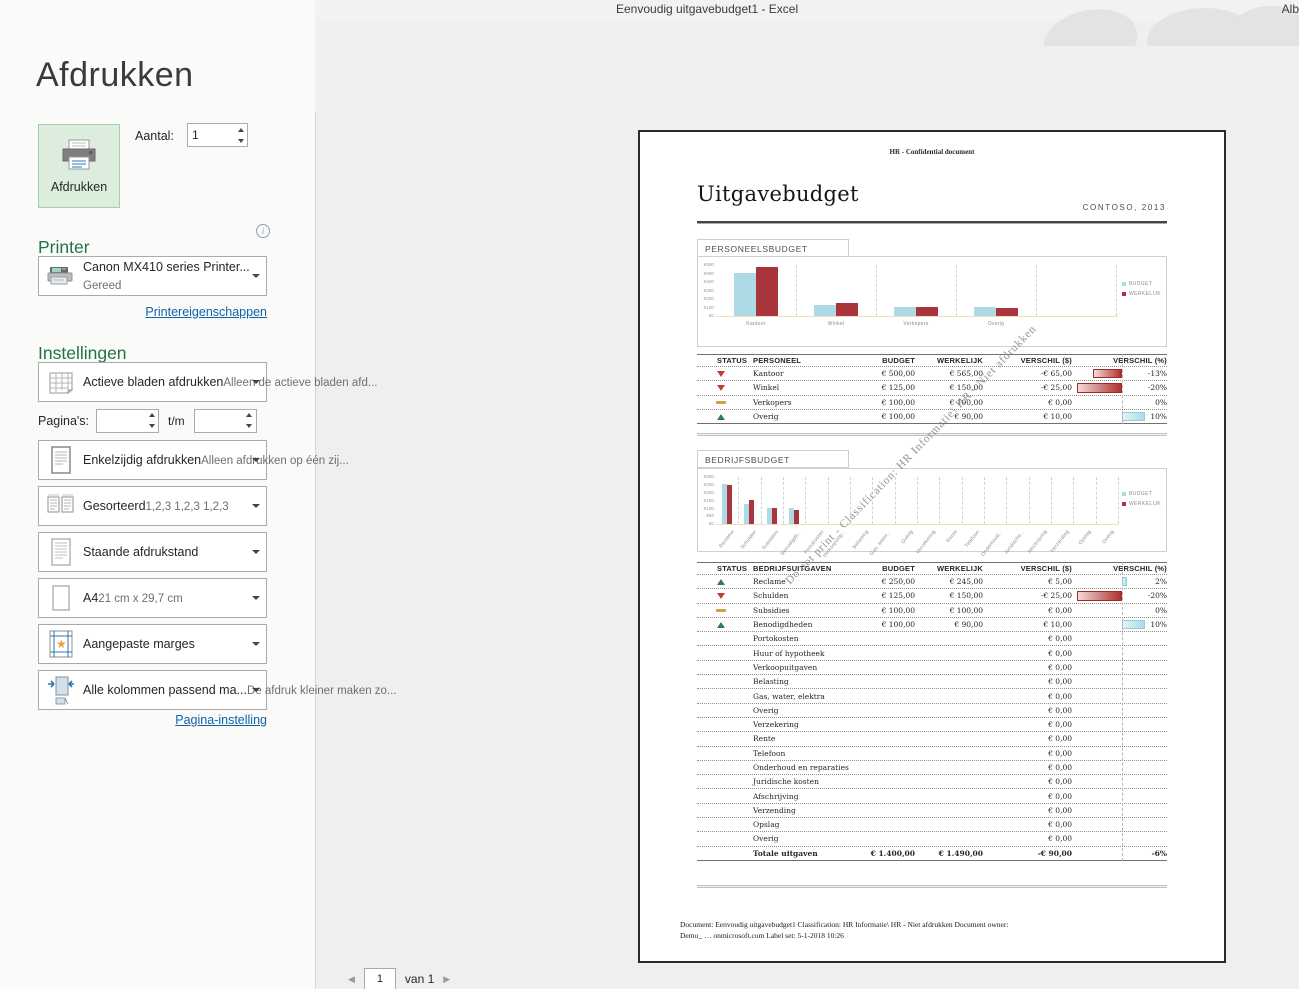 This screenshot has width=1299, height=989. What do you see at coordinates (771, 596) in the screenshot?
I see `table-cell: Schulden` at bounding box center [771, 596].